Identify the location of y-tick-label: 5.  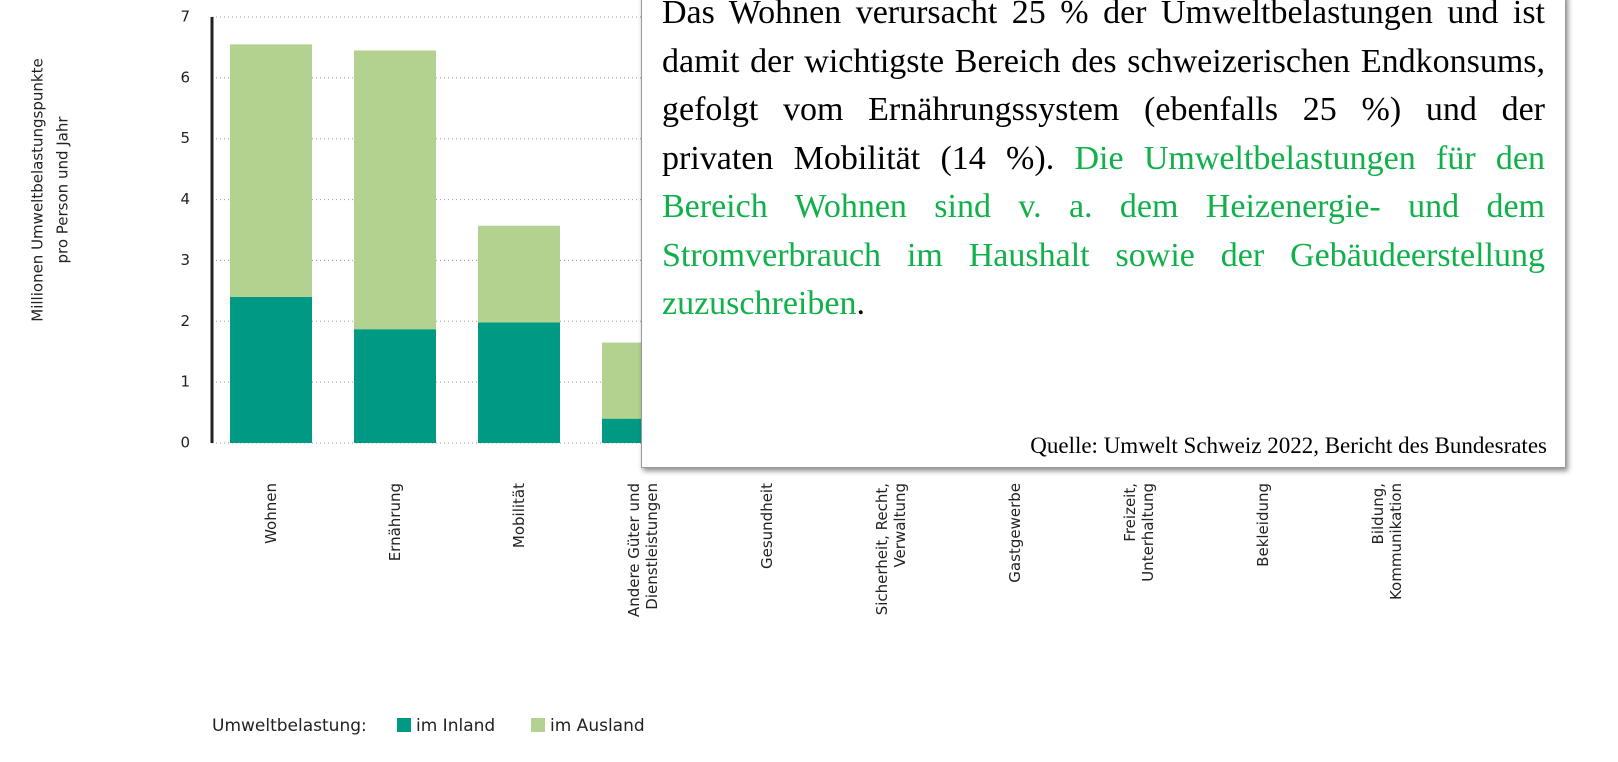
(185, 138).